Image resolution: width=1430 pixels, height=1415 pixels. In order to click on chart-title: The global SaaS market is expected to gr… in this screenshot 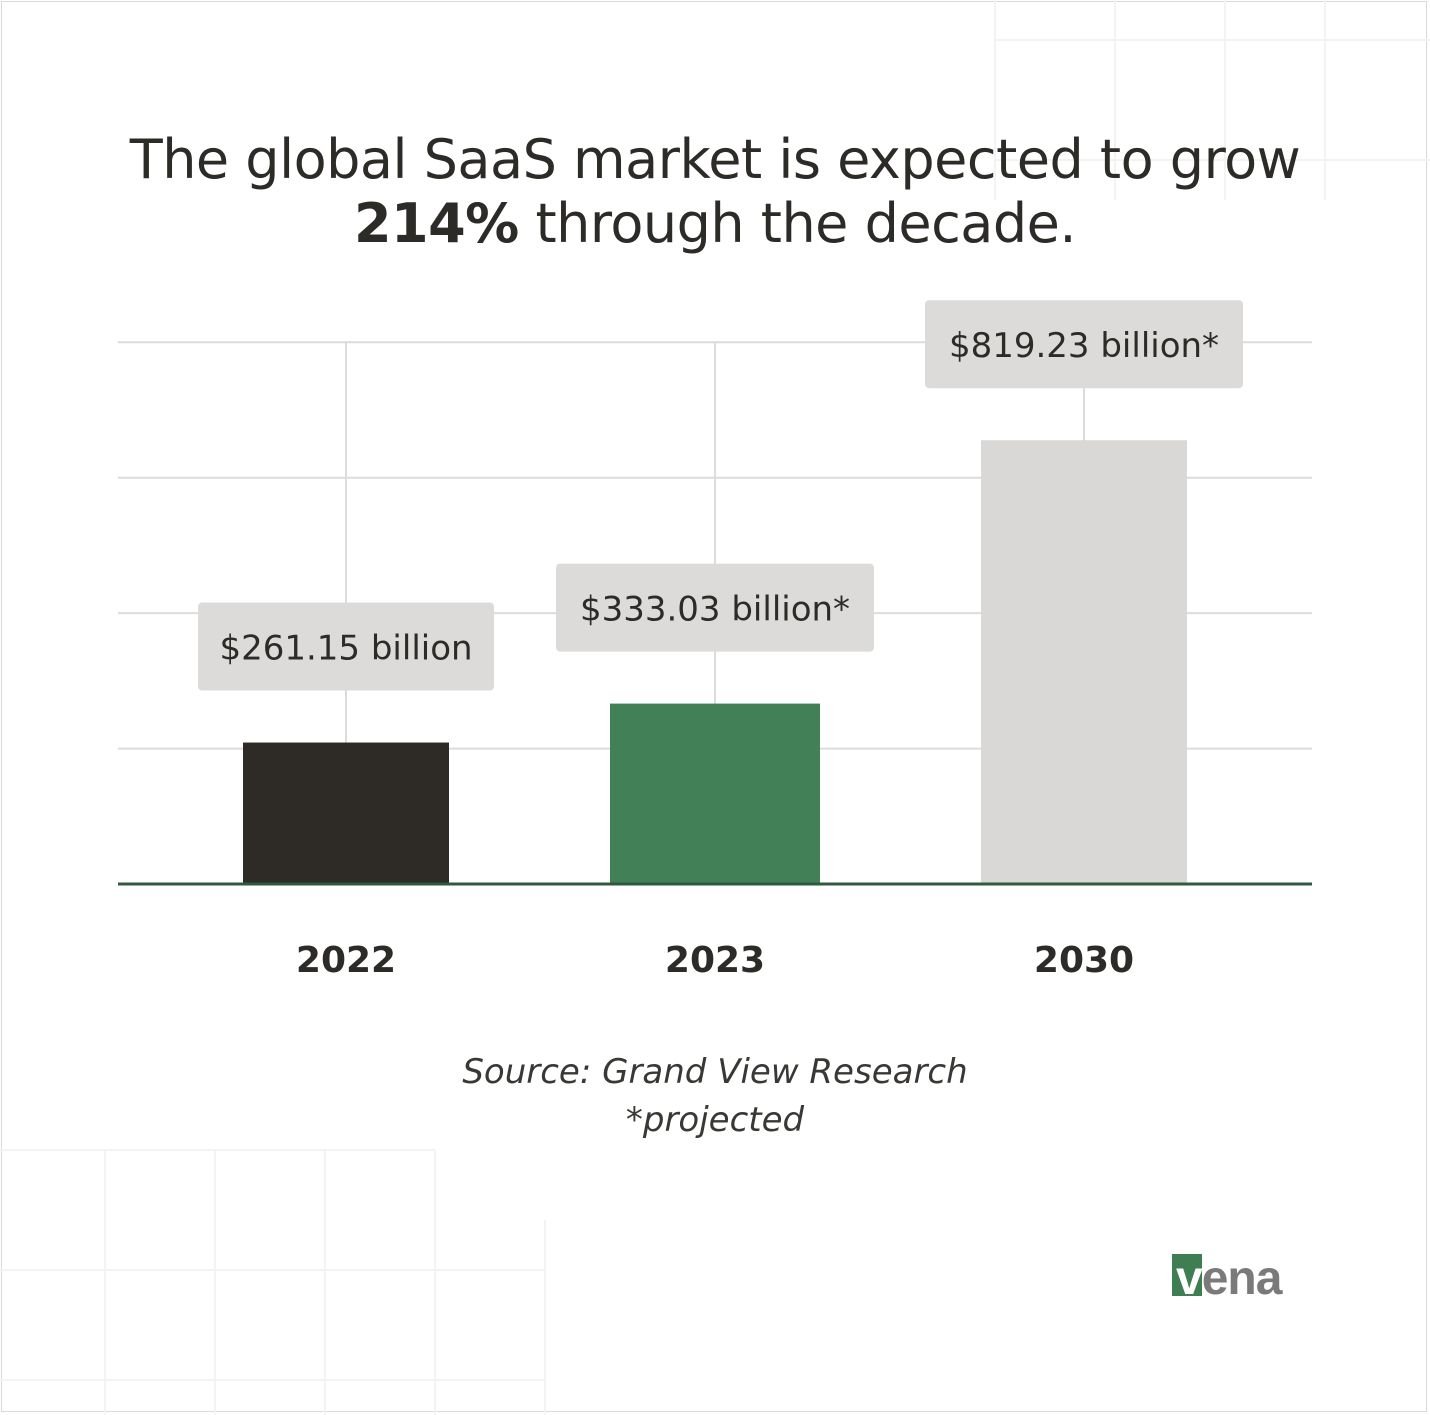, I will do `click(715, 192)`.